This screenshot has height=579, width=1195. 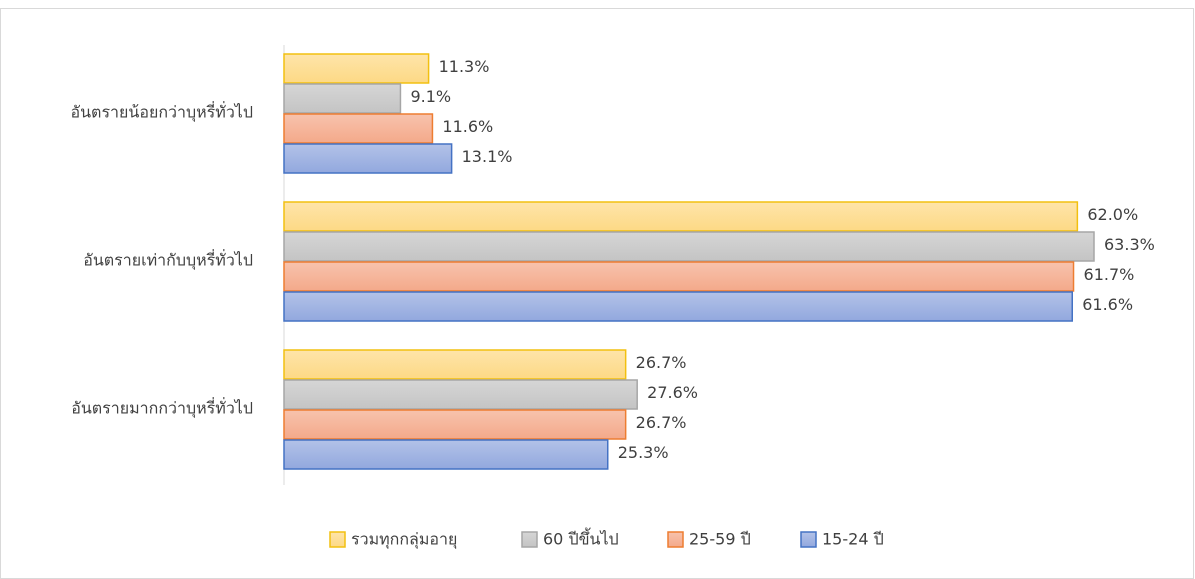 I want to click on legend-label: 25-59 ปี, so click(x=720, y=539).